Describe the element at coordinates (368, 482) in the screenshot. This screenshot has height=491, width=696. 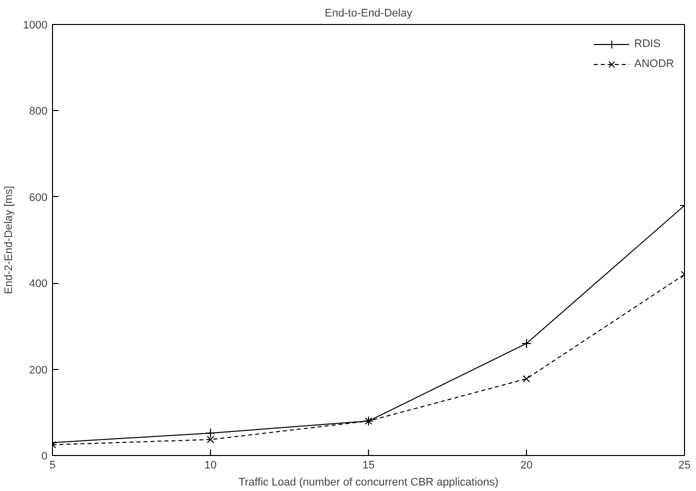
I see `x-axis-title: Traffic Load (number of concurrent CBR applications)` at that location.